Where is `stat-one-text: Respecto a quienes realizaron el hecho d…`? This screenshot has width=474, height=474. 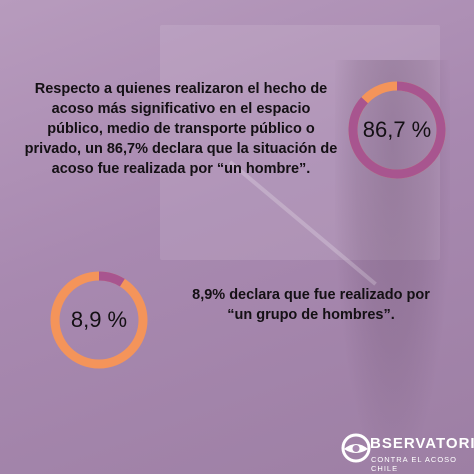 stat-one-text: Respecto a quienes realizaron el hecho d… is located at coordinates (181, 129).